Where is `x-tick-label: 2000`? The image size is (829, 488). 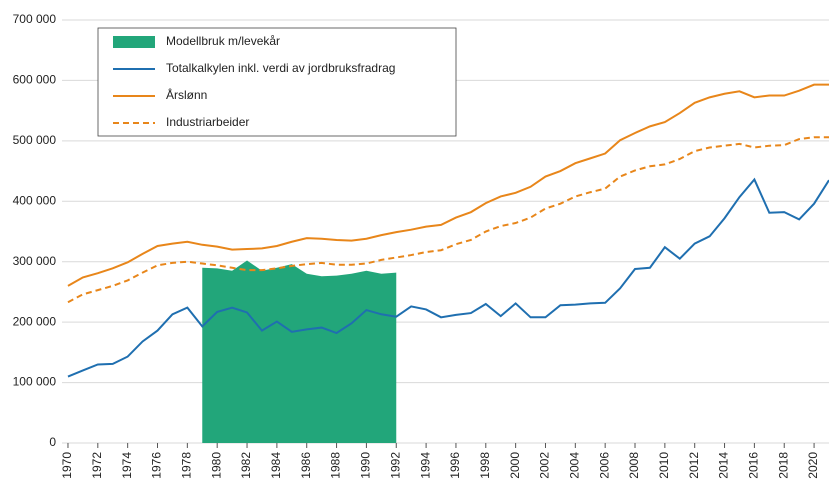 x-tick-label: 2000 is located at coordinates (515, 465).